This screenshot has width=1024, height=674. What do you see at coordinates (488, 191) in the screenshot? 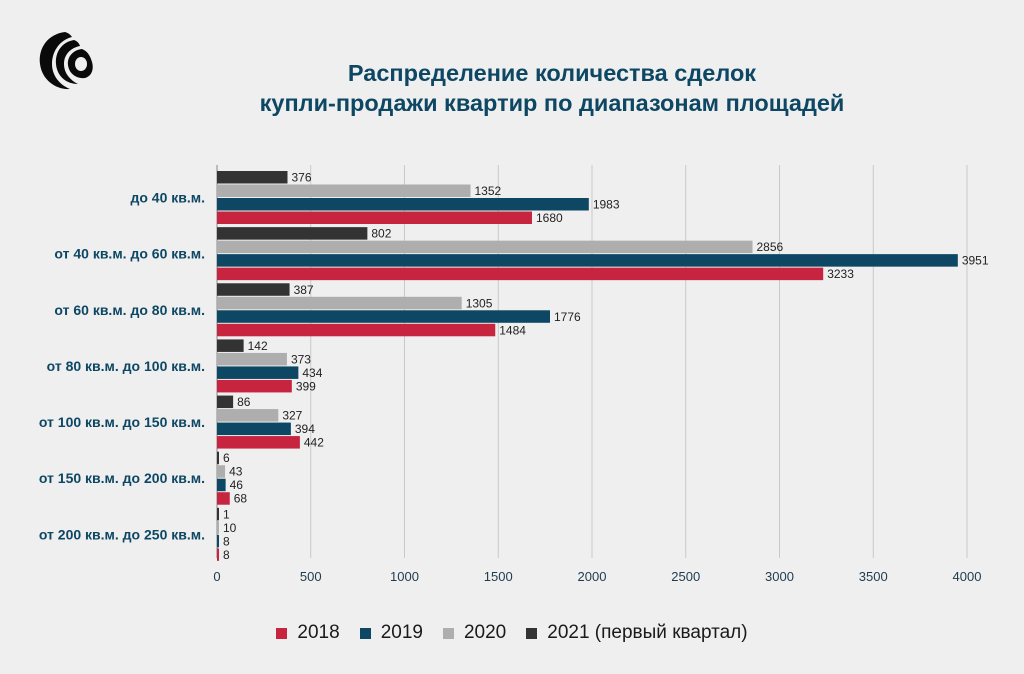
I see `data-label: 1352` at bounding box center [488, 191].